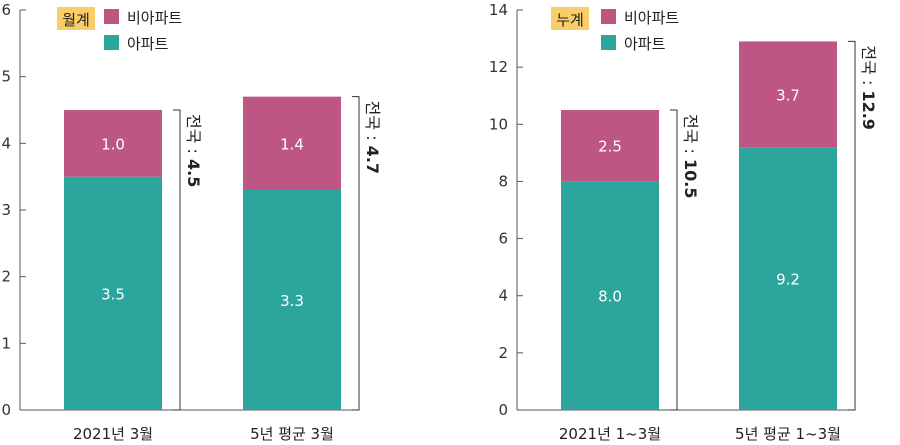  I want to click on data-label-apartment: 8.0, so click(610, 297).